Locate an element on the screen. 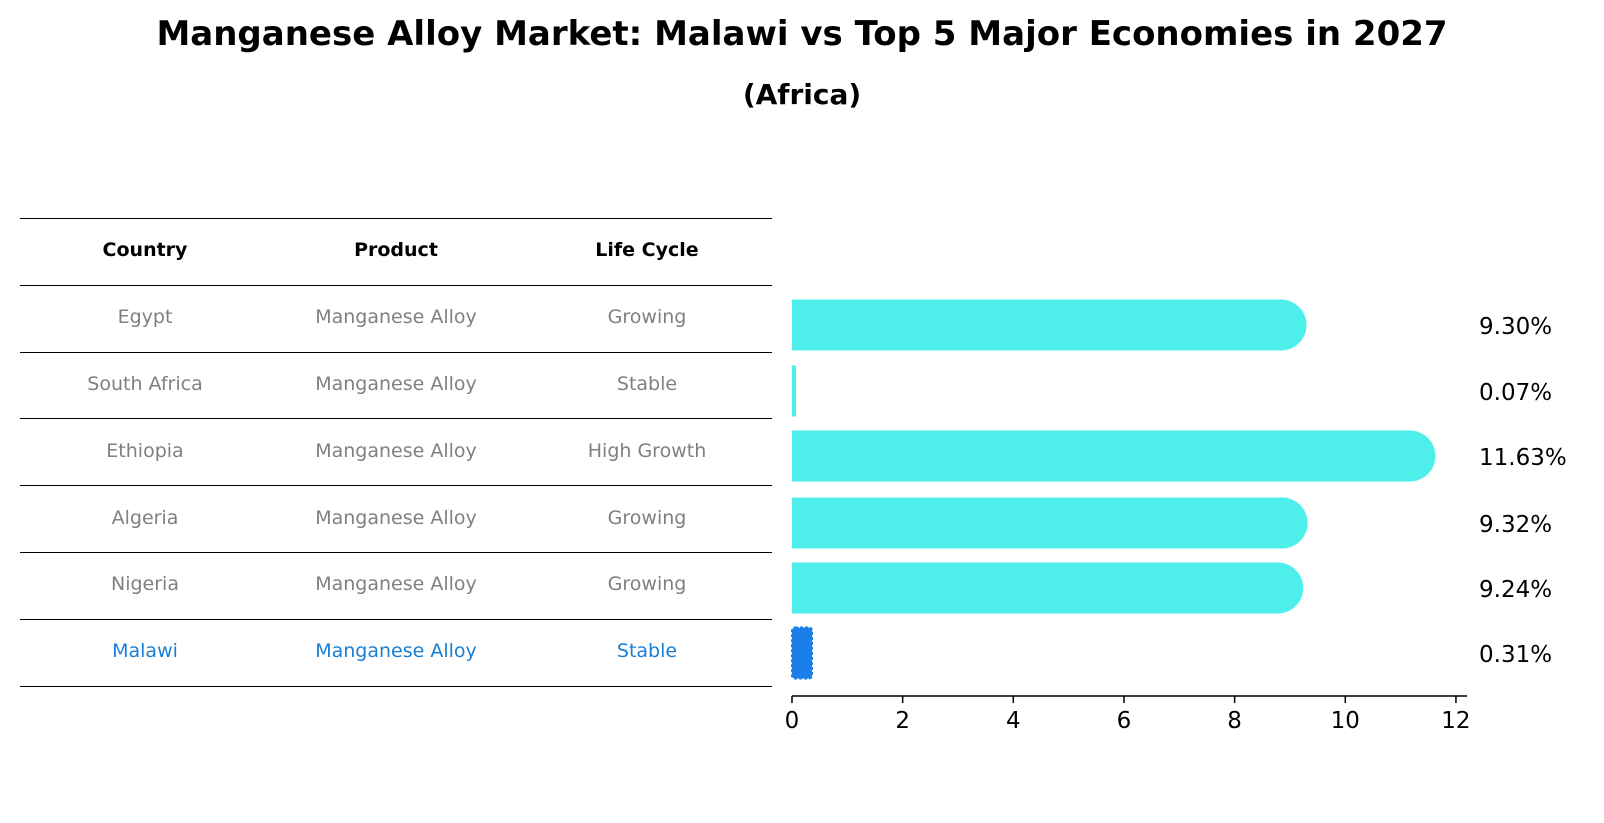  bar-value-label: 0.07% is located at coordinates (1515, 393).